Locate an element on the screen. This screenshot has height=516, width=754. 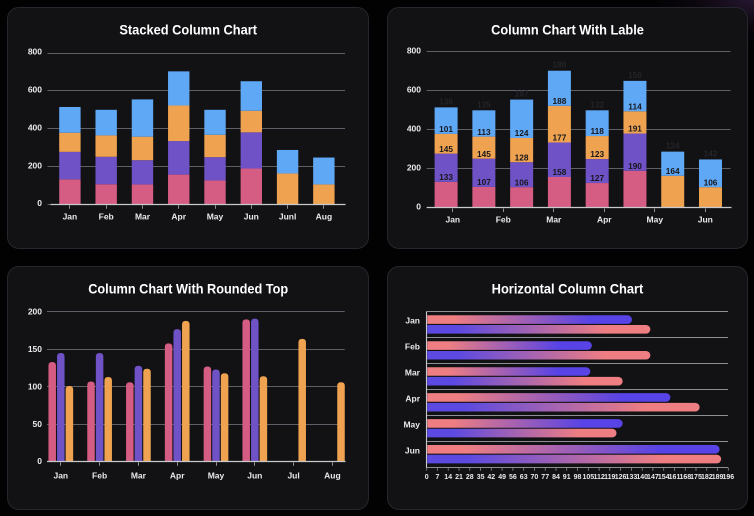
svg-text: 28 is located at coordinates (469, 477).